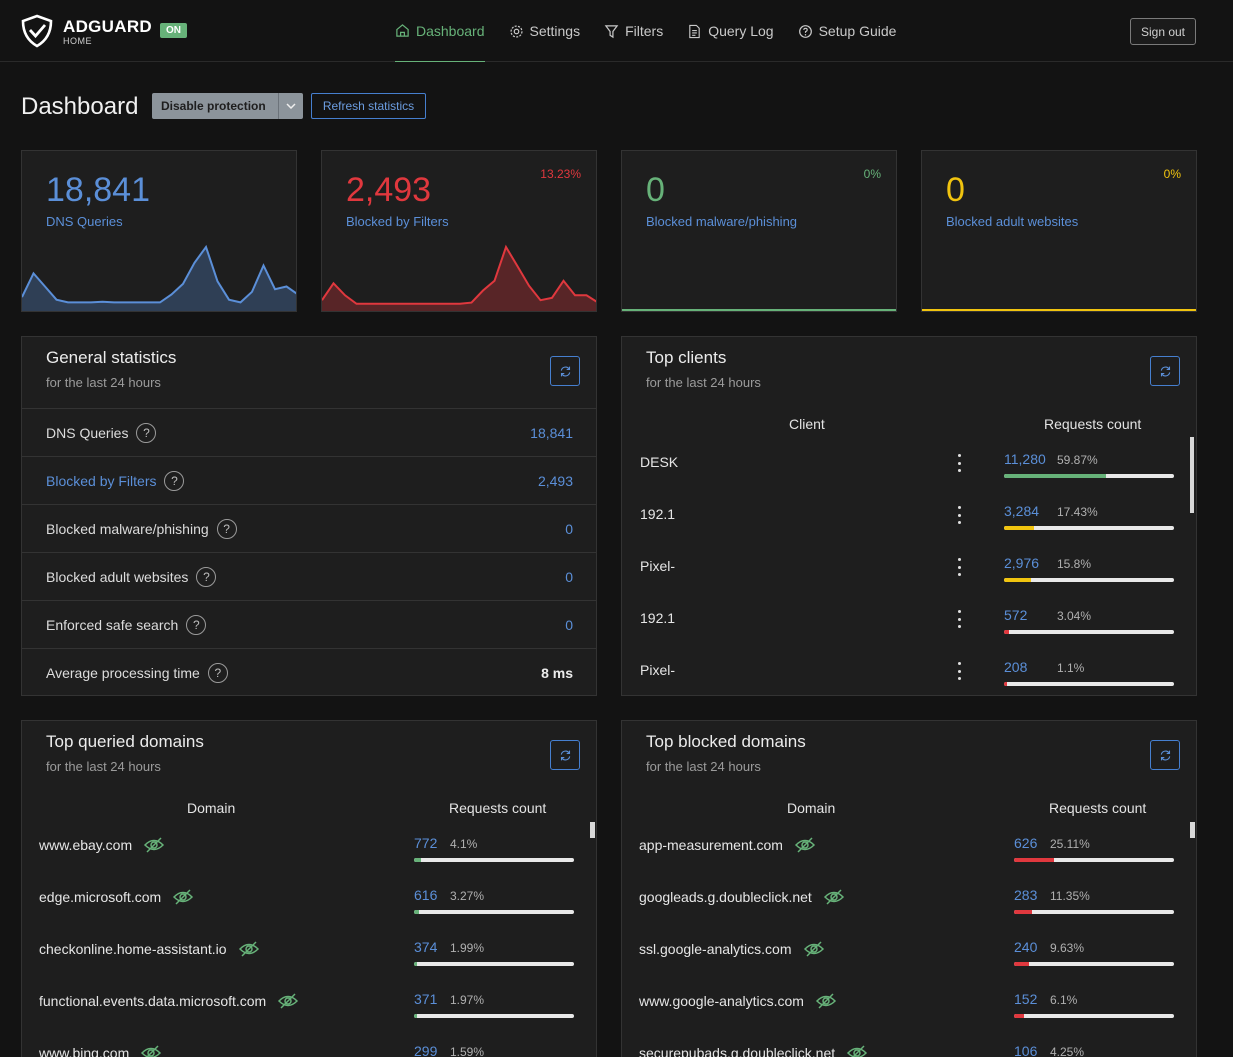 This screenshot has width=1233, height=1057. What do you see at coordinates (807, 424) in the screenshot?
I see `column-header-client: Client` at bounding box center [807, 424].